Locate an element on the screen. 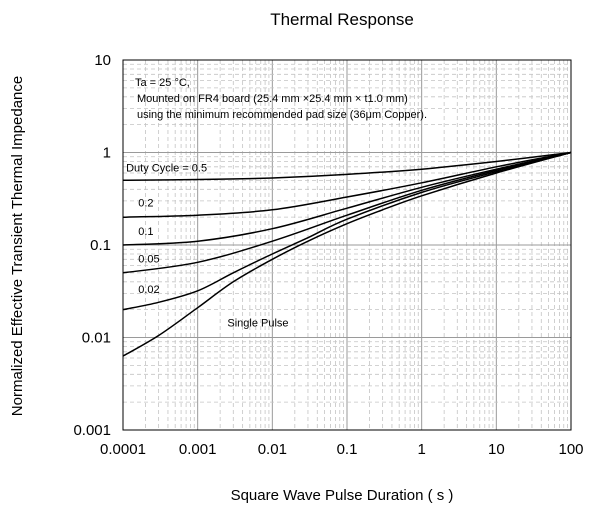 This screenshot has width=590, height=515. x-axis-label: Square Wave Pulse Duration ( s ) is located at coordinates (342, 495).